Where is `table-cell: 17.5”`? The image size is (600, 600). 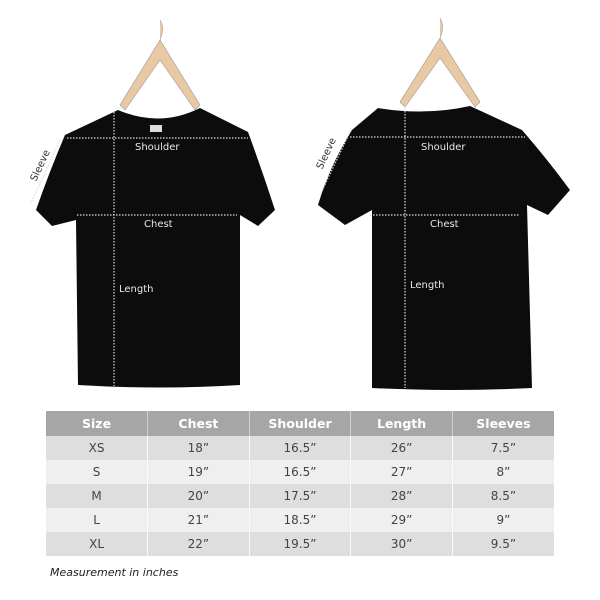 table-cell: 17.5” is located at coordinates (300, 496).